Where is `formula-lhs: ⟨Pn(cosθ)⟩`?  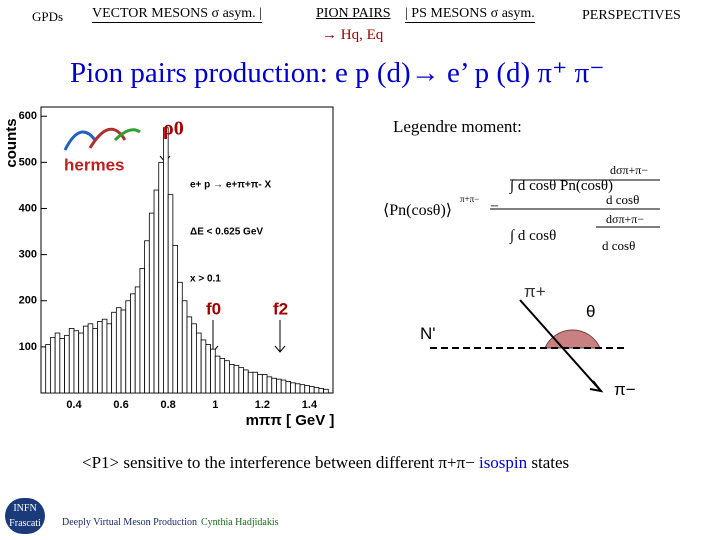
formula-lhs: ⟨Pn(cosθ)⟩ is located at coordinates (418, 210).